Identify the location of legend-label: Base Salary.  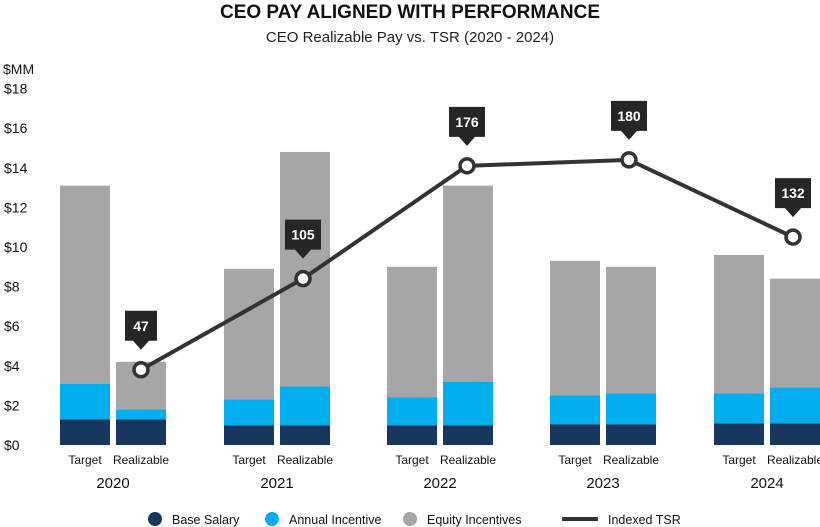
(206, 520).